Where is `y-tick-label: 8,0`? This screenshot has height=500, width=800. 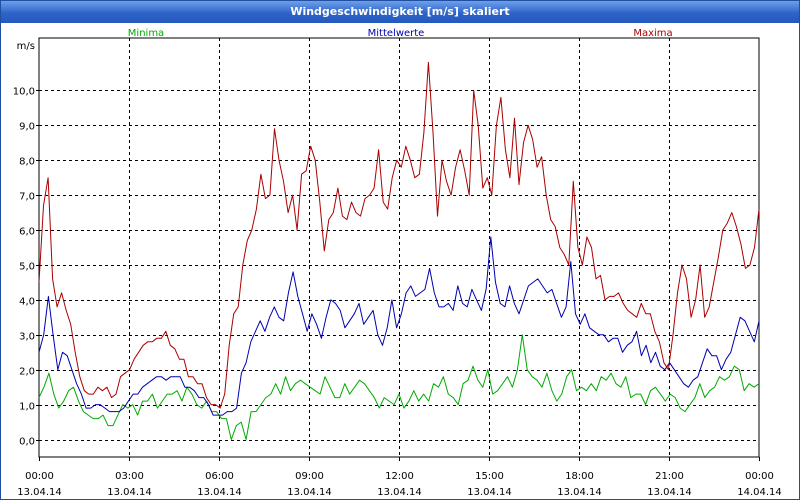 y-tick-label: 8,0 is located at coordinates (27, 162).